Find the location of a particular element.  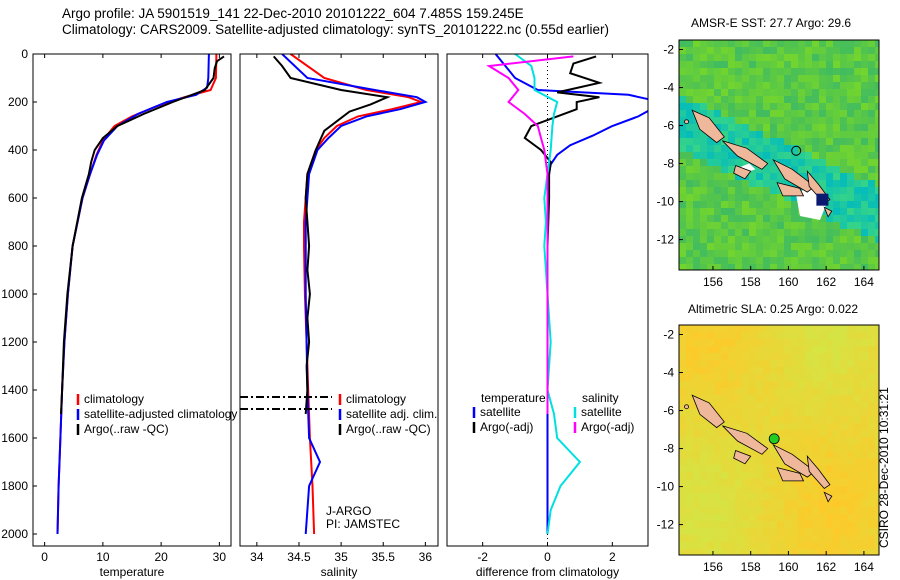

difference-xlabel: difference from climatology is located at coordinates (547, 572).